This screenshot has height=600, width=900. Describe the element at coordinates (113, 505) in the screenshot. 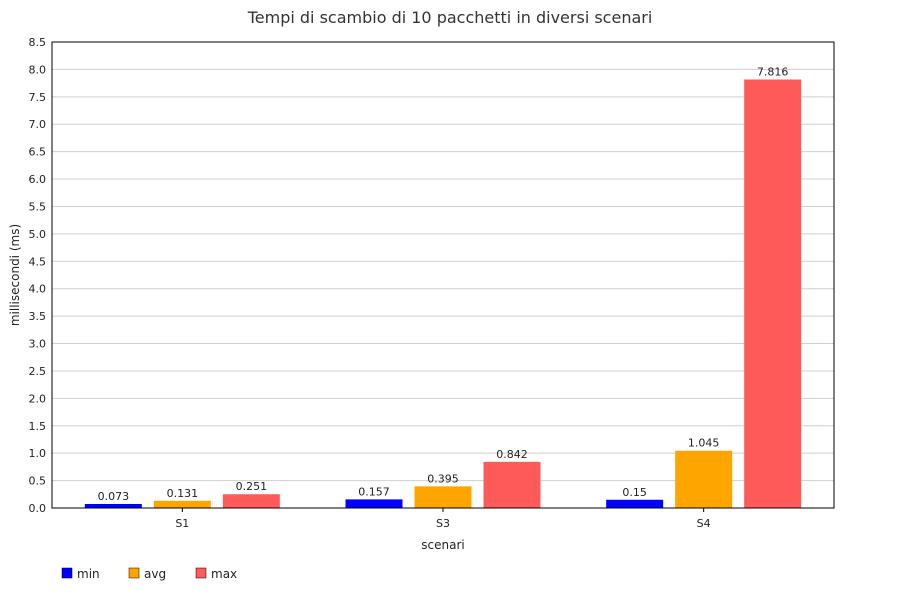

I see `bar-min-S1` at that location.